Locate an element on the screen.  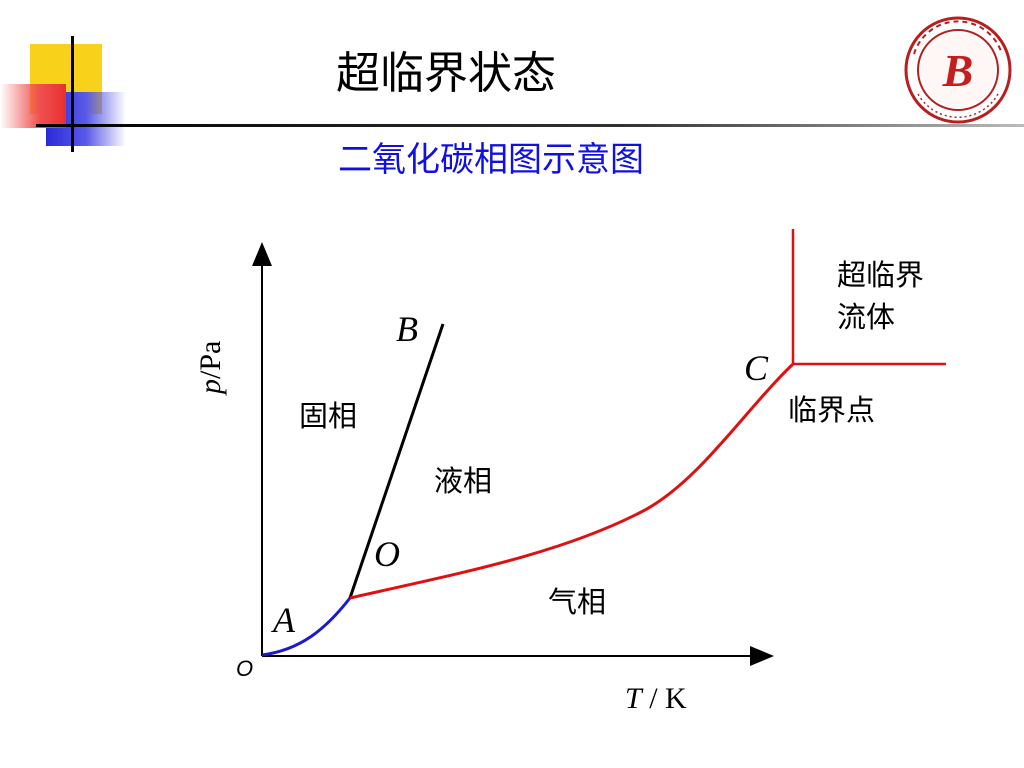
x-axis-label: T / K is located at coordinates (656, 699).